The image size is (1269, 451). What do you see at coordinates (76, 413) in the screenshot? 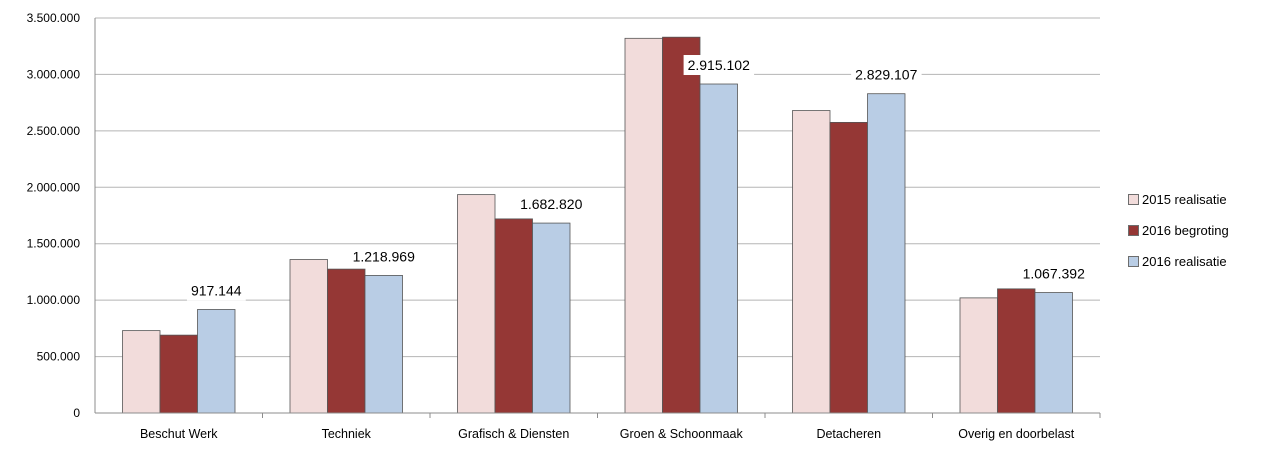
I see `y-tick-label: 0` at bounding box center [76, 413].